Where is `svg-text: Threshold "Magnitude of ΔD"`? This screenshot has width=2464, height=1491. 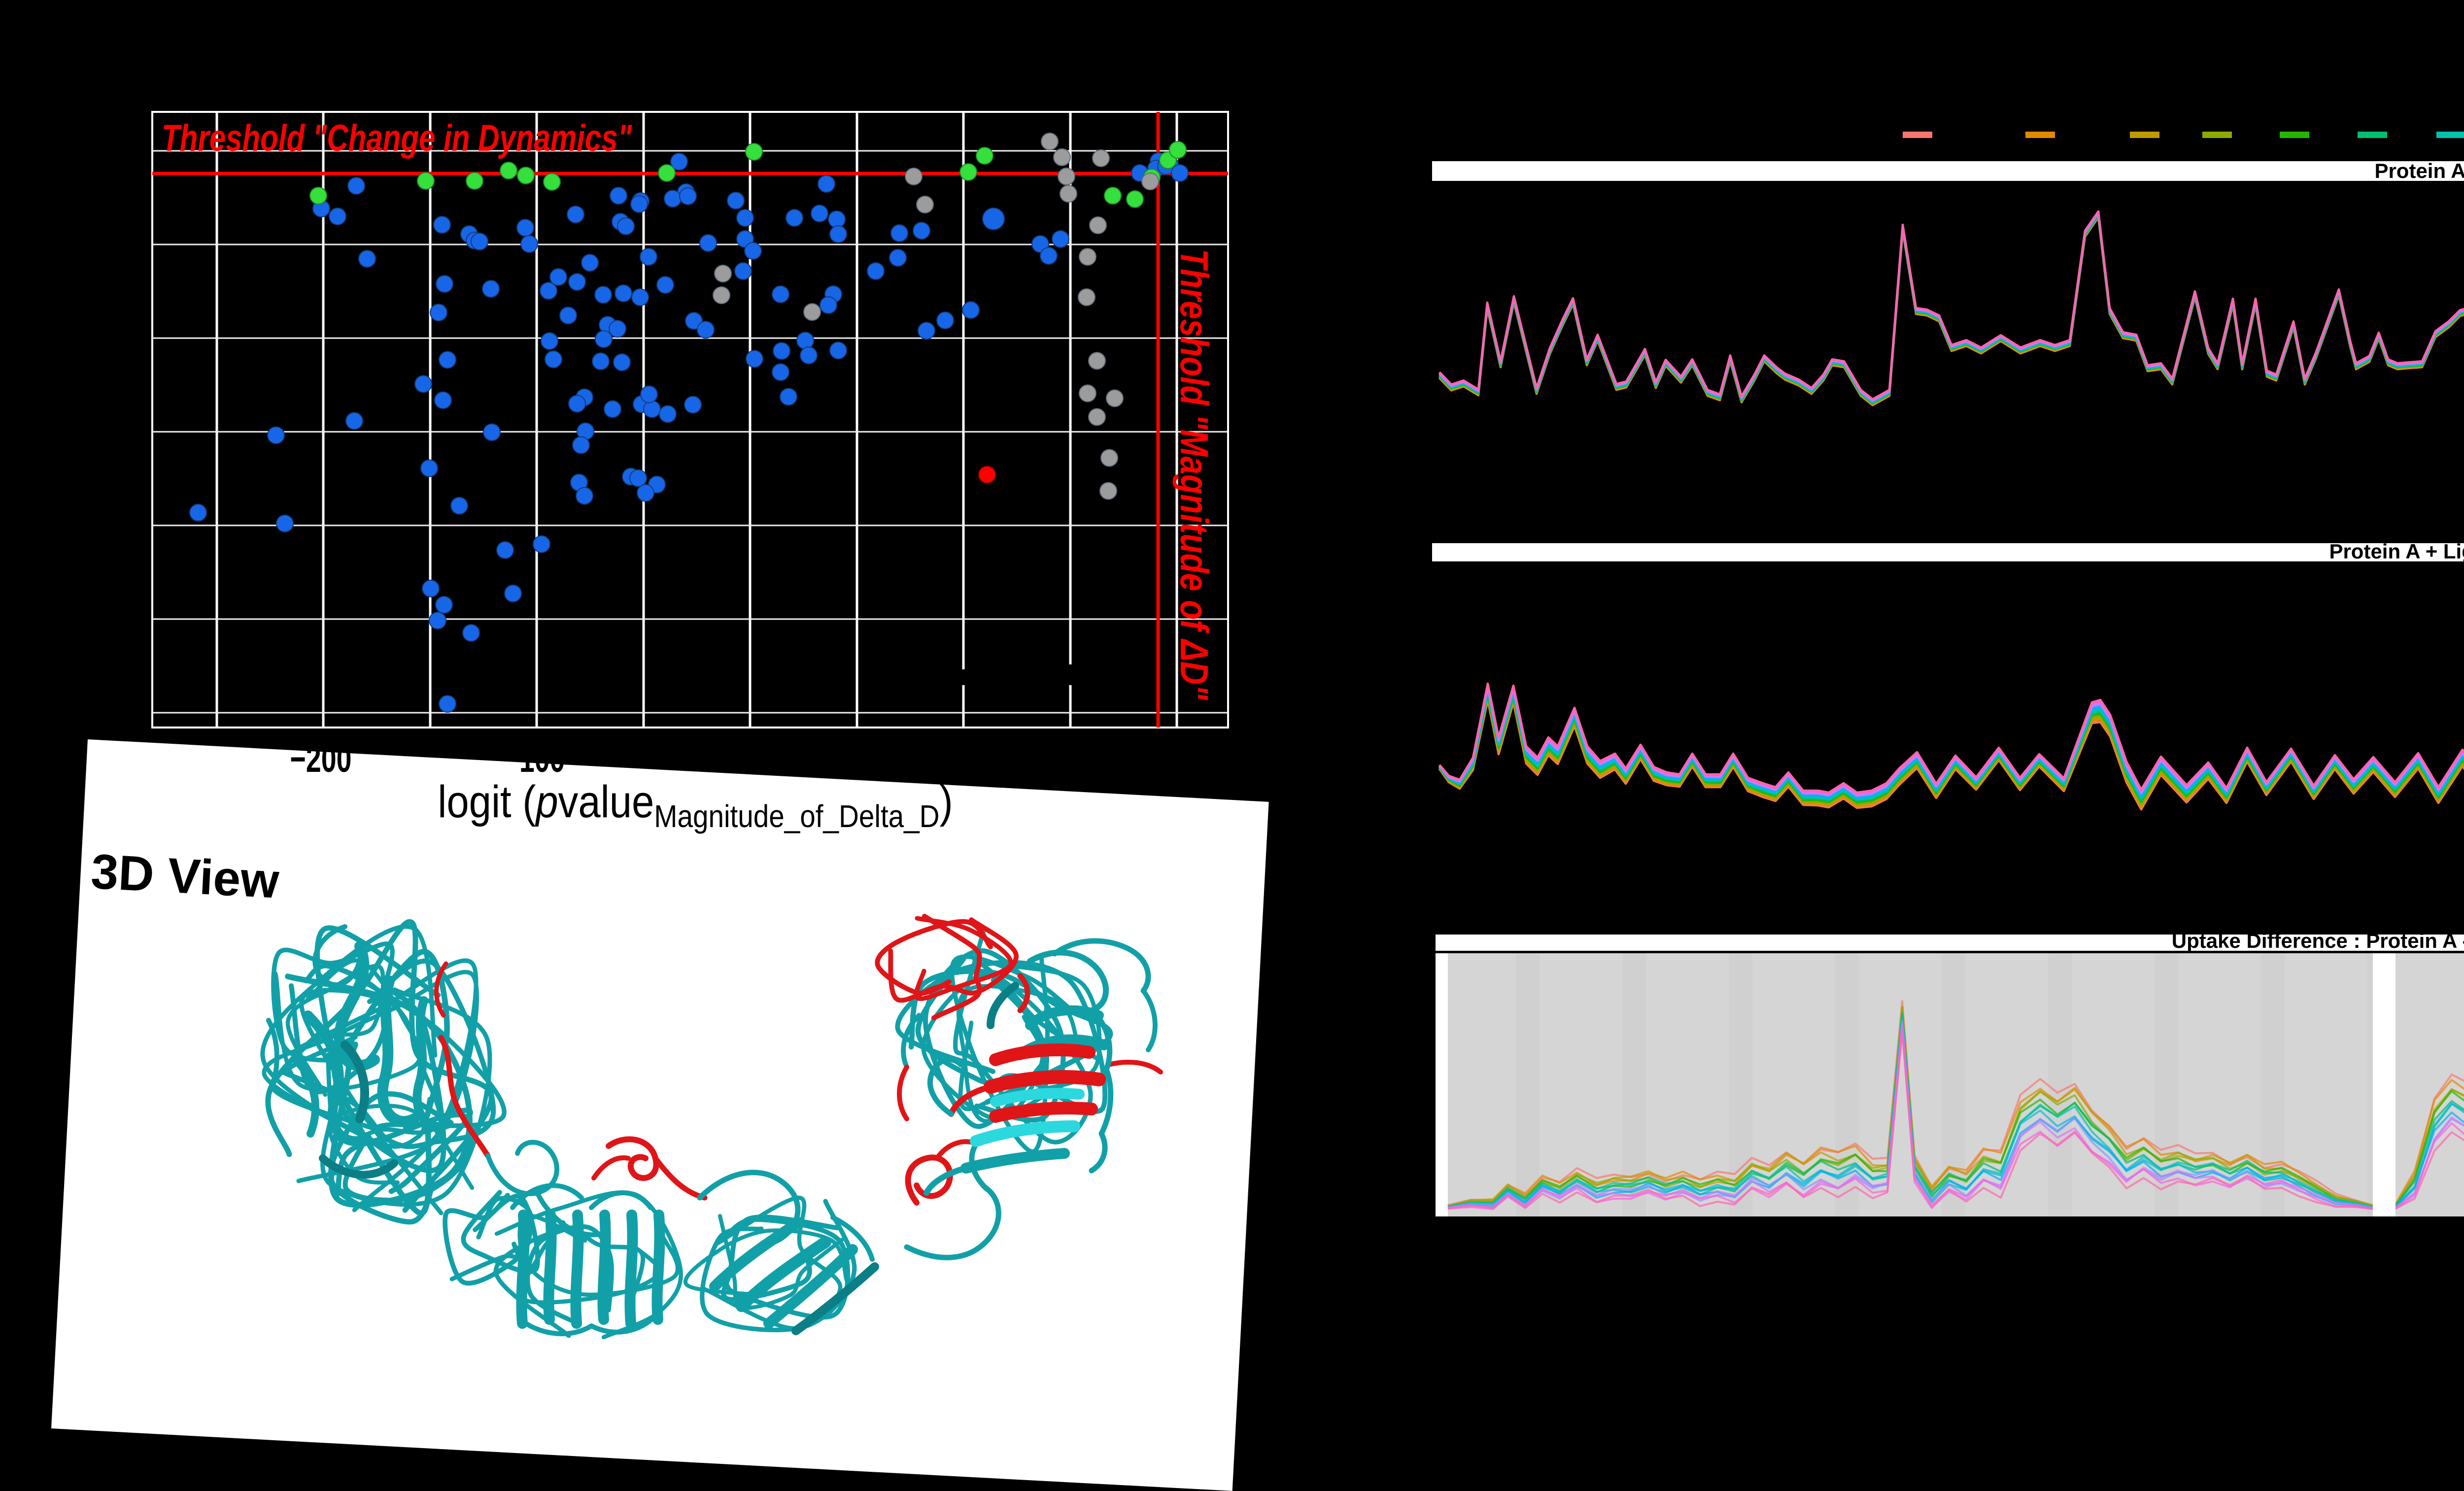 svg-text: Threshold "Magnitude of ΔD" is located at coordinates (1194, 475).